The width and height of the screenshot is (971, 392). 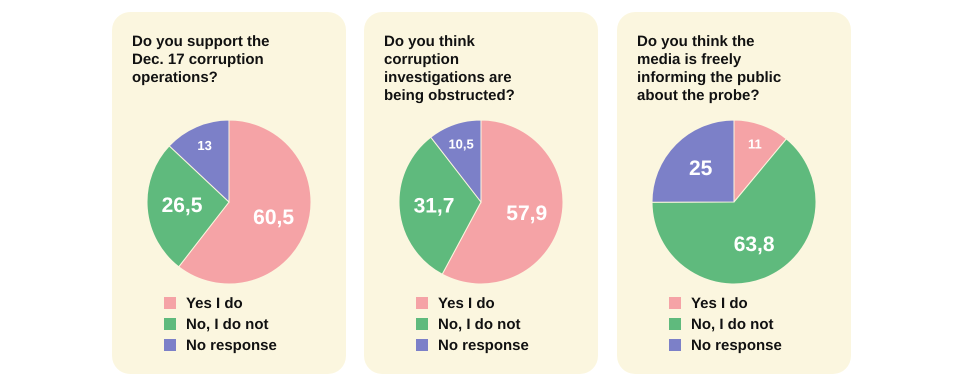 I want to click on chart-title: Do you think corruption investigations are being obstructed?, so click(x=449, y=68).